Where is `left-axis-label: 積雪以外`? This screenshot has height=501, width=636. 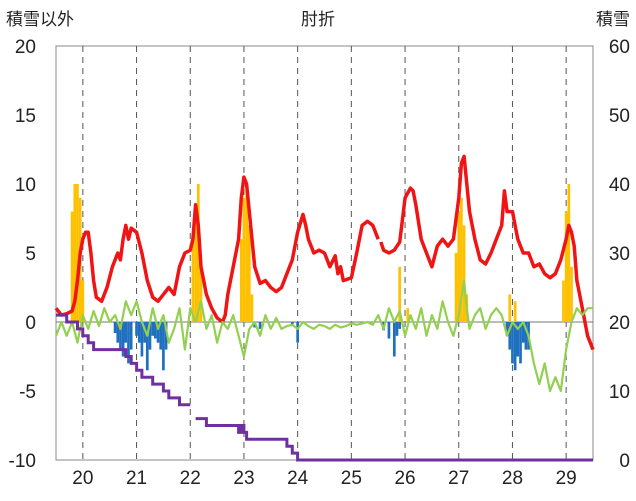 left-axis-label: 積雪以外 is located at coordinates (40, 20).